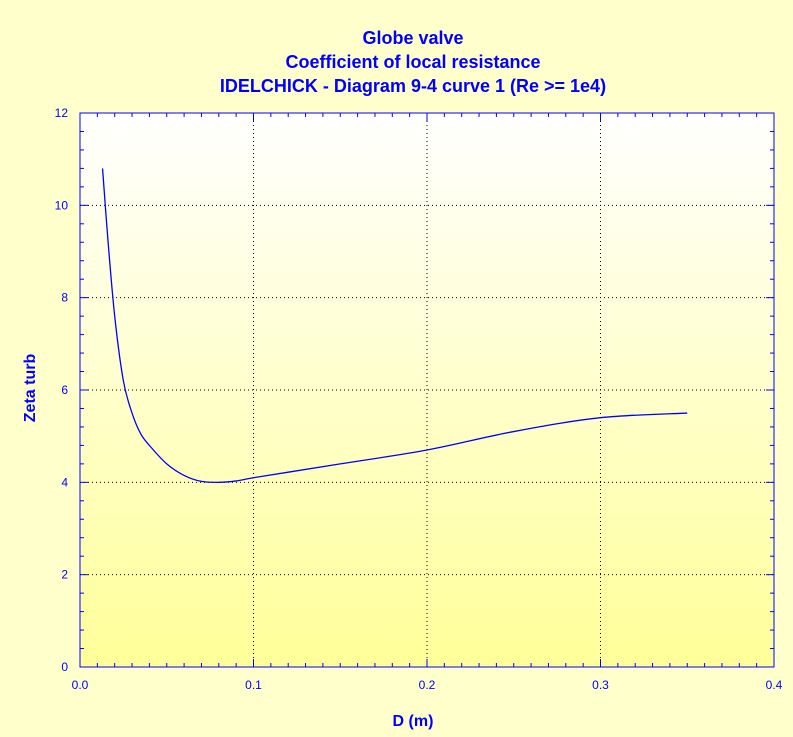 This screenshot has height=737, width=793. Describe the element at coordinates (253, 685) in the screenshot. I see `x-tick-label: 0.1` at that location.